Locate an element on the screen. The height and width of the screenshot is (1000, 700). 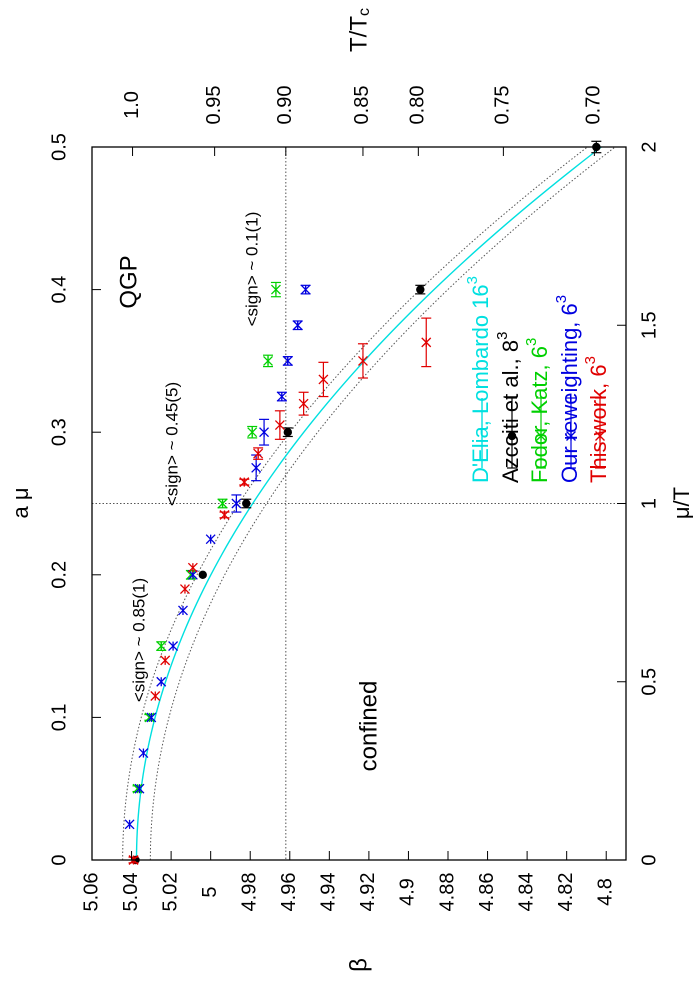
axis-label-beta: β is located at coordinates (358, 965).